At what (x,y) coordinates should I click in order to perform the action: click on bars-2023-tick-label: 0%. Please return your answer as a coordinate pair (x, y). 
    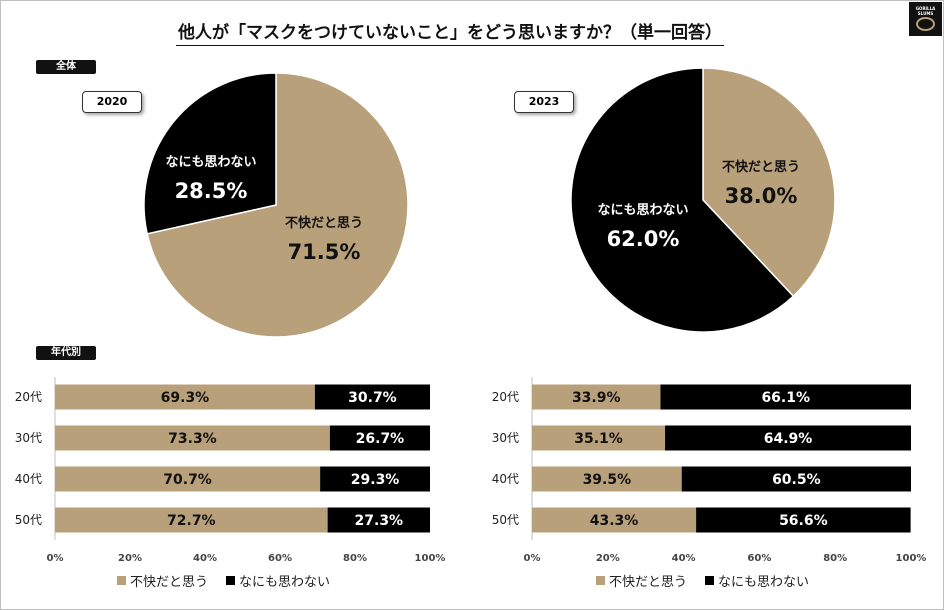
    Looking at the image, I should click on (532, 558).